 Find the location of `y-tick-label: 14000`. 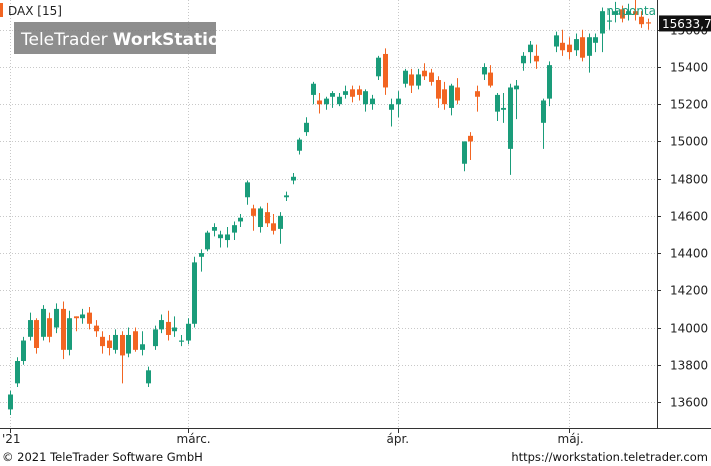

y-tick-label: 14000 is located at coordinates (689, 329).